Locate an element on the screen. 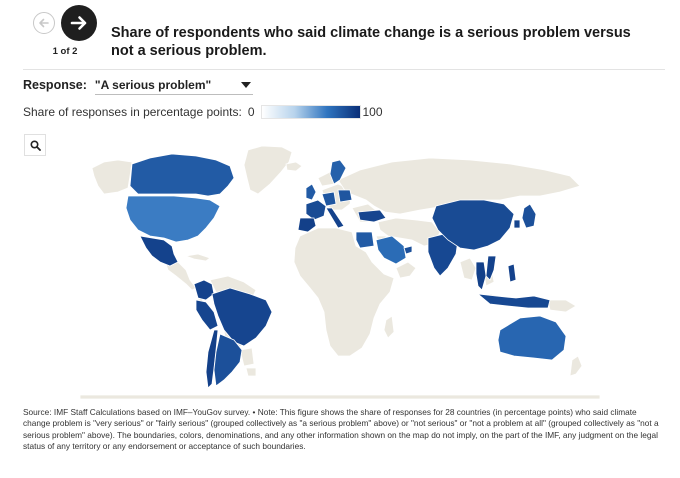  caret-down-icon is located at coordinates (245, 84).